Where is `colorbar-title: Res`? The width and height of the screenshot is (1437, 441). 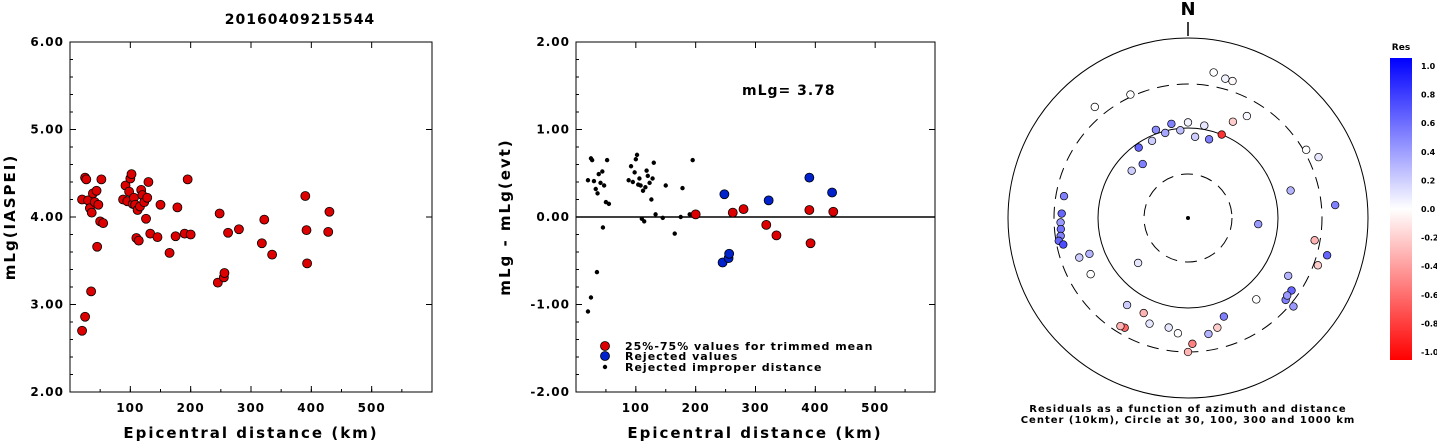
colorbar-title: Res is located at coordinates (1401, 48).